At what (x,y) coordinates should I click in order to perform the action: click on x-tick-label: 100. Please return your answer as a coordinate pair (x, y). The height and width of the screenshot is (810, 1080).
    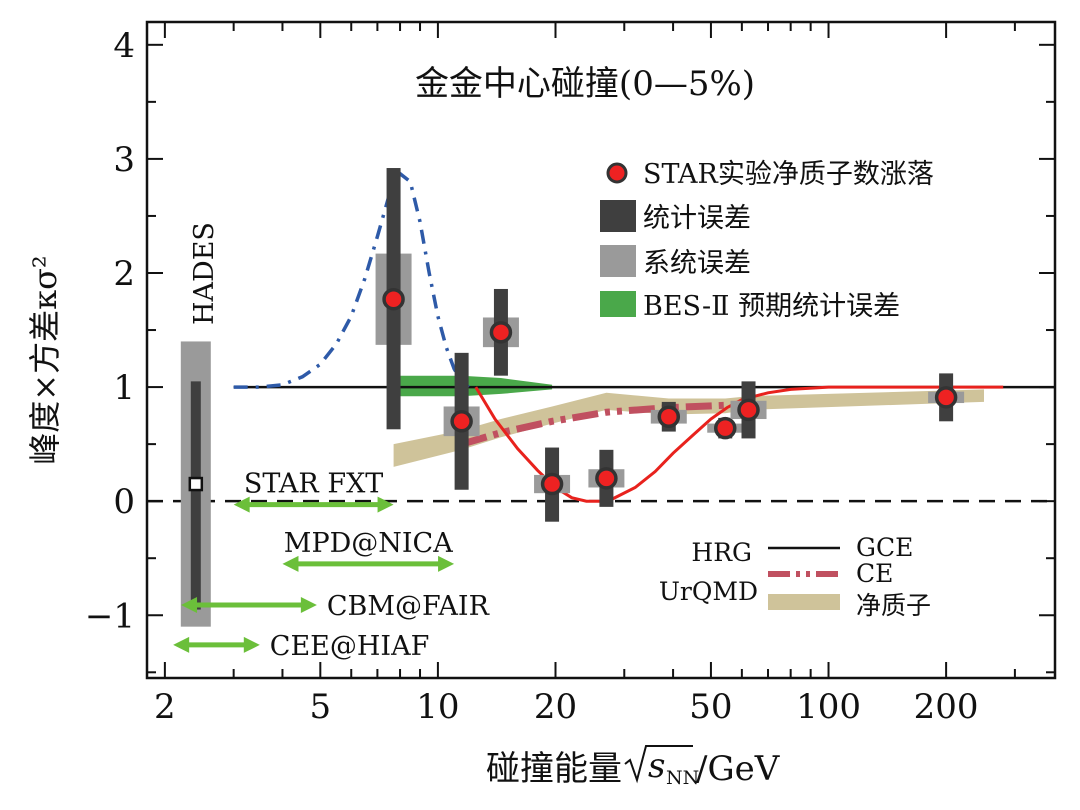
    Looking at the image, I should click on (828, 707).